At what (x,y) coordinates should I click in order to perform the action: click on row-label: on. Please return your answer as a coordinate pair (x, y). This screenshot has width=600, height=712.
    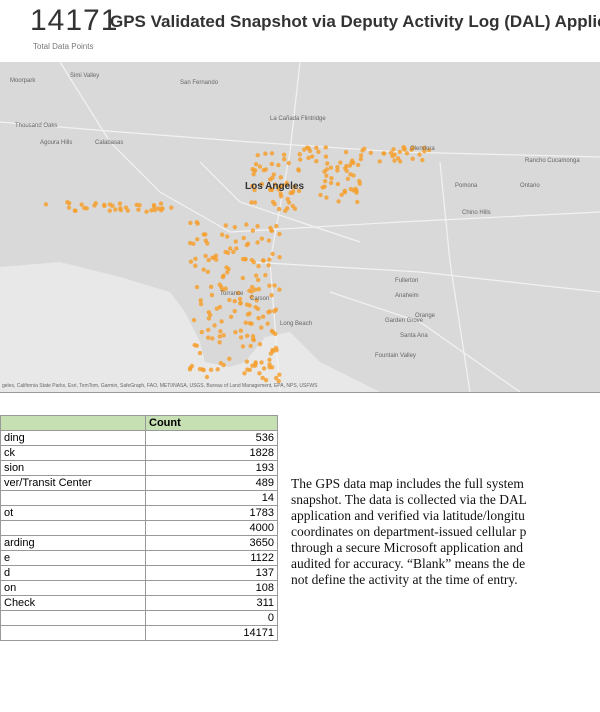
    Looking at the image, I should click on (73, 588).